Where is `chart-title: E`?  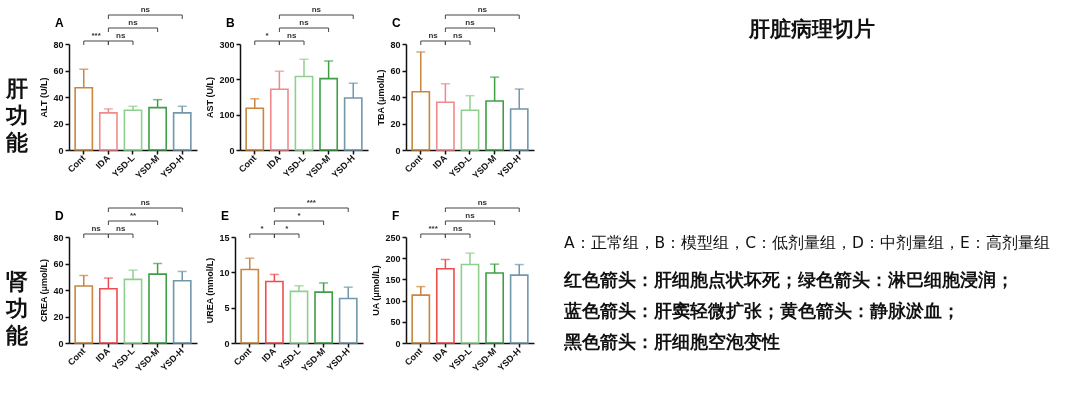 chart-title: E is located at coordinates (225, 216).